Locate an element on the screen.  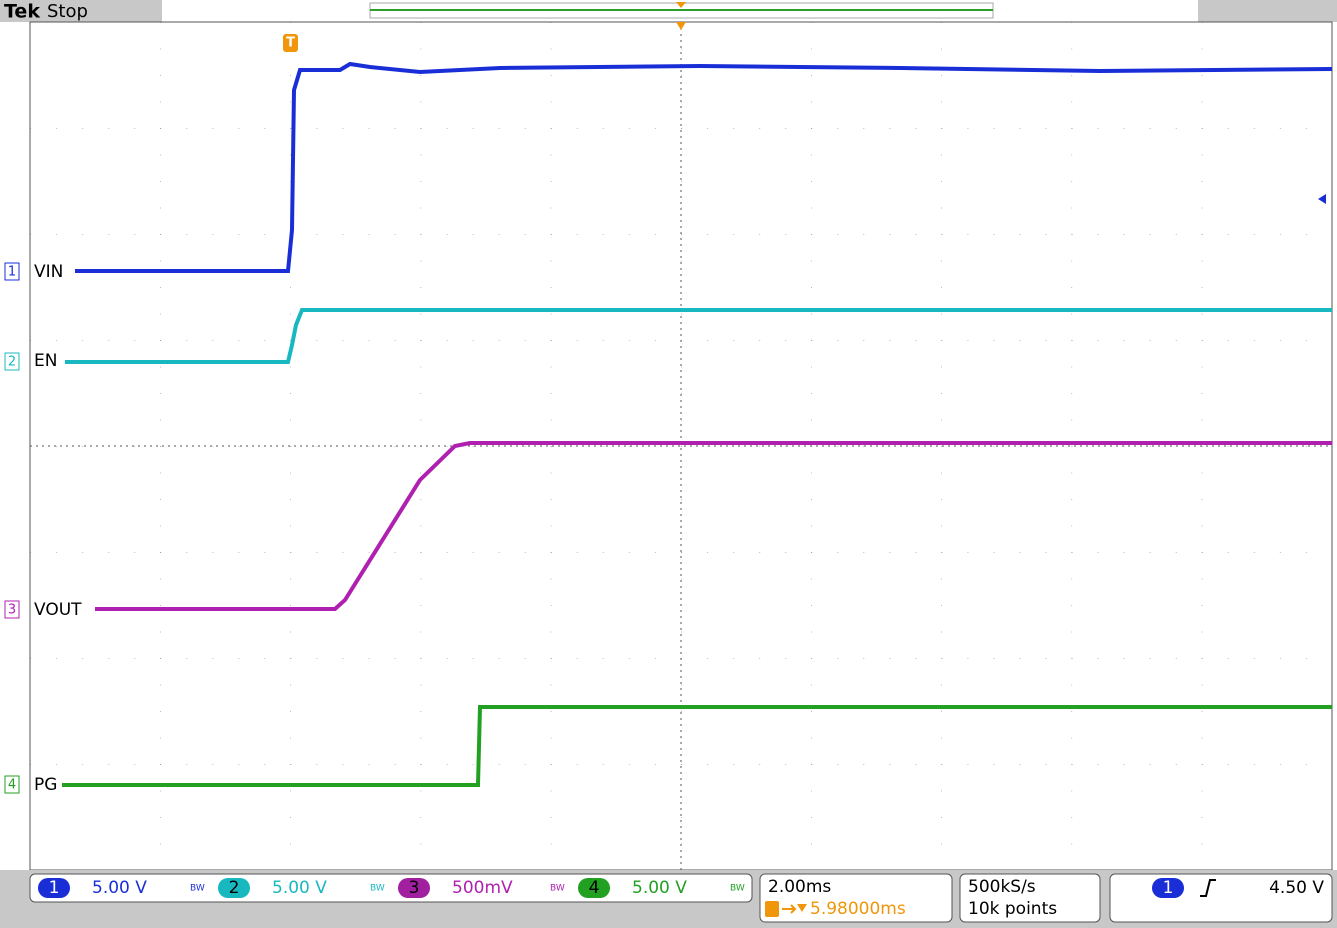
delay-icon is located at coordinates (802, 908).